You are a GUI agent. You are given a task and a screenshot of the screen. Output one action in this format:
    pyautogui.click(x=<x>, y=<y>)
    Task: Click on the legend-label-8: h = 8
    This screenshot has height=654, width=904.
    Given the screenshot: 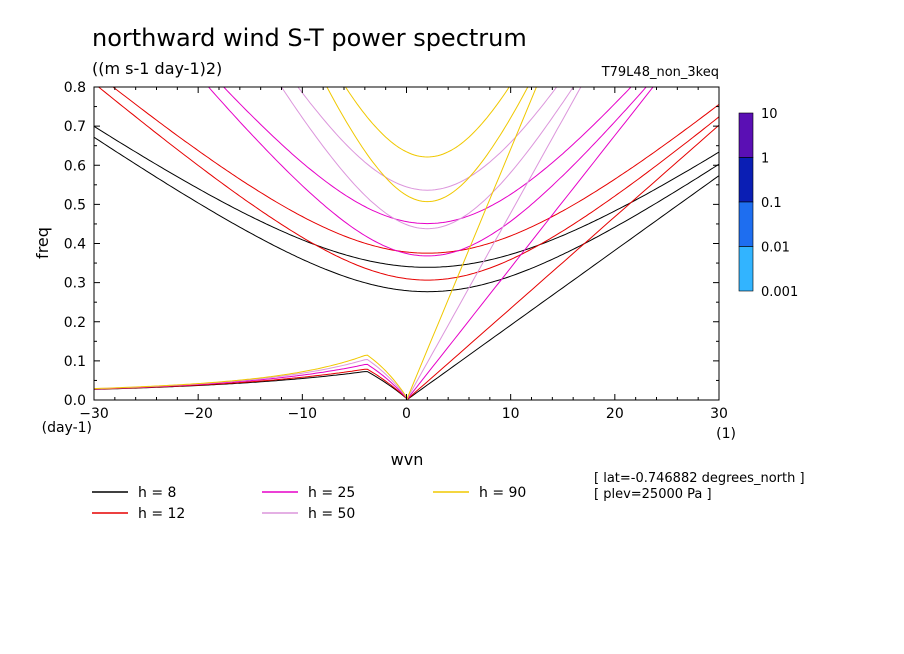 What is the action you would take?
    pyautogui.click(x=157, y=493)
    